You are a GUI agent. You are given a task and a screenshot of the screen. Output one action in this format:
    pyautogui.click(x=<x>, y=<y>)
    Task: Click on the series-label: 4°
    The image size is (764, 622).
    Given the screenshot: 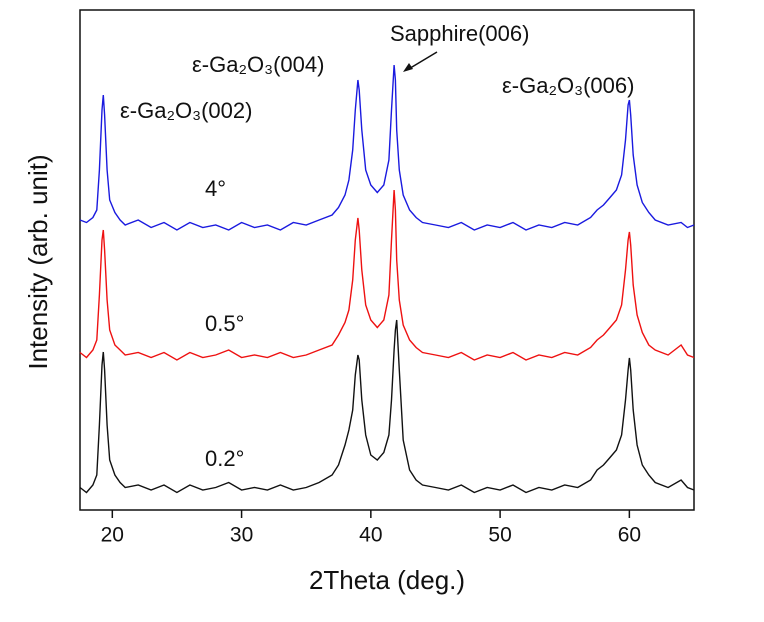 What is the action you would take?
    pyautogui.click(x=215, y=188)
    